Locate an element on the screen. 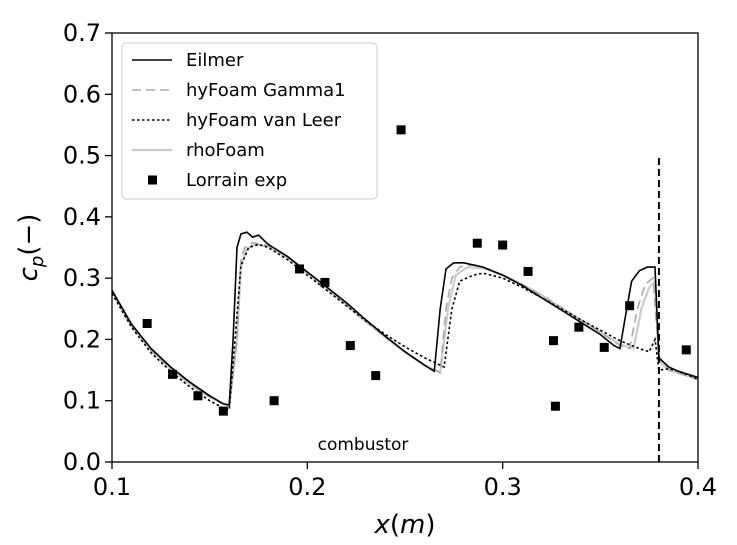 This screenshot has width=737, height=545. y-tick-label: 0.0 is located at coordinates (82, 462).